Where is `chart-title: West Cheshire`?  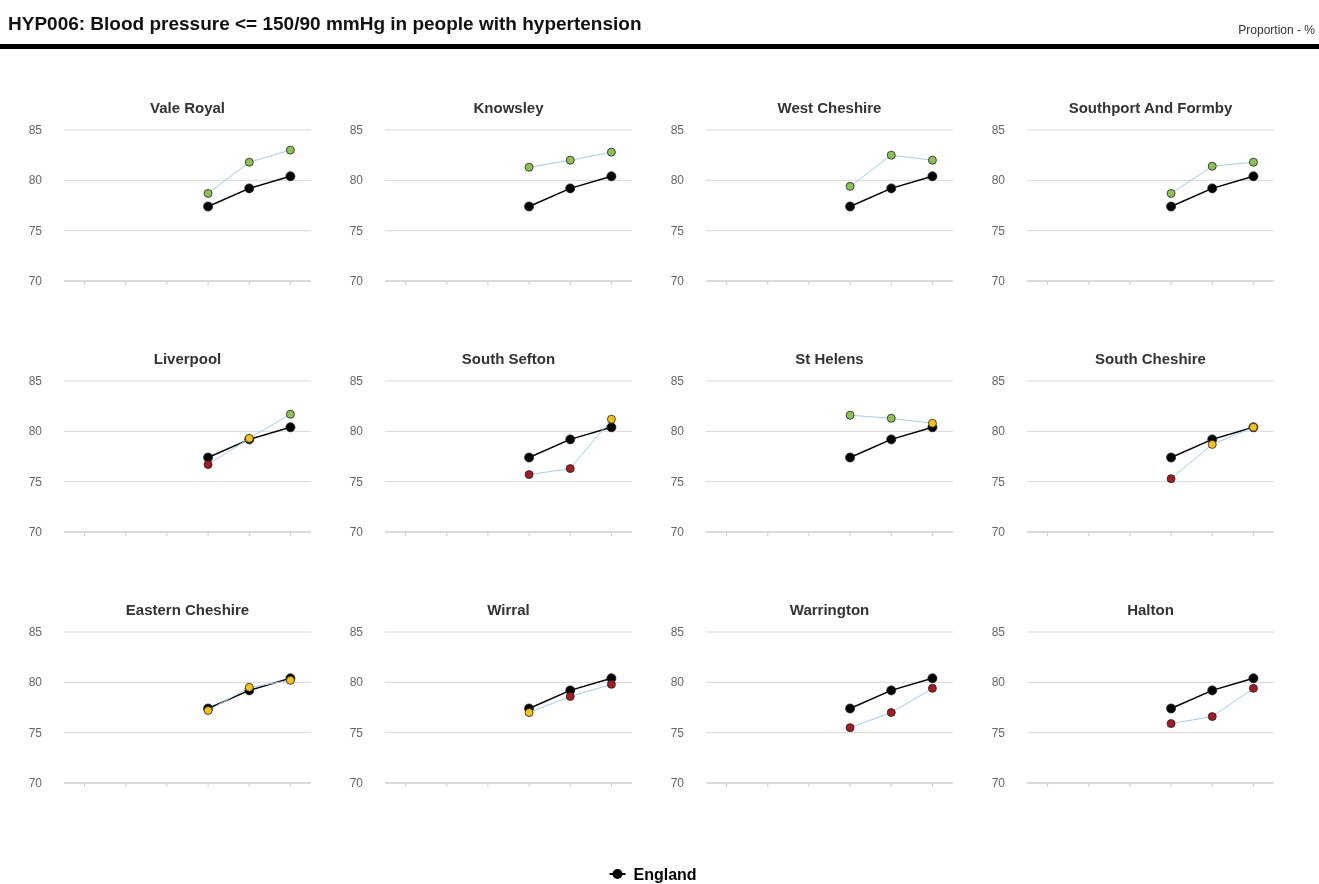
chart-title: West Cheshire is located at coordinates (829, 107).